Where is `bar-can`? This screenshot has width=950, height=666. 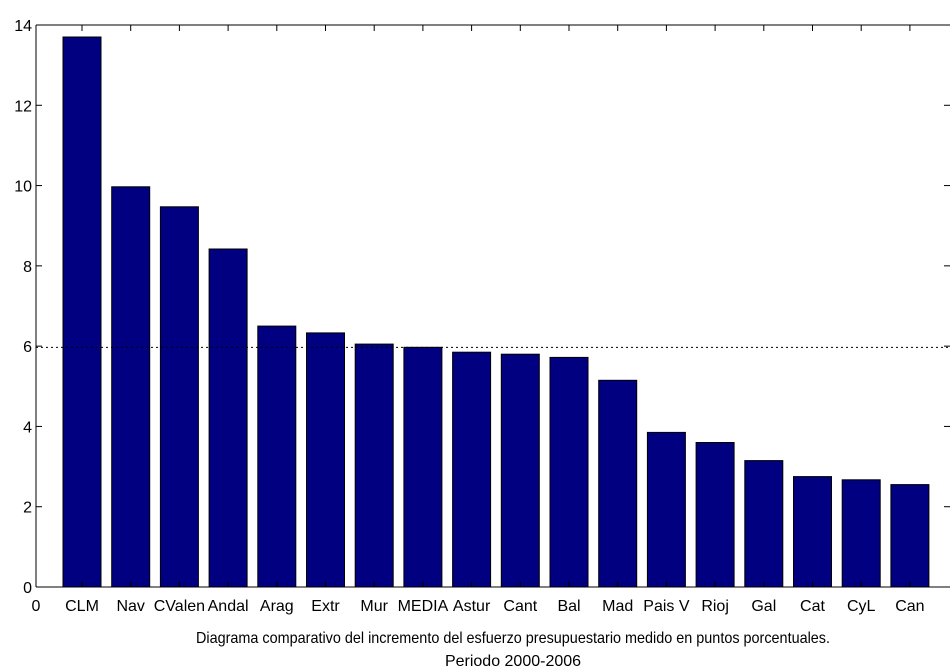
bar-can is located at coordinates (910, 536).